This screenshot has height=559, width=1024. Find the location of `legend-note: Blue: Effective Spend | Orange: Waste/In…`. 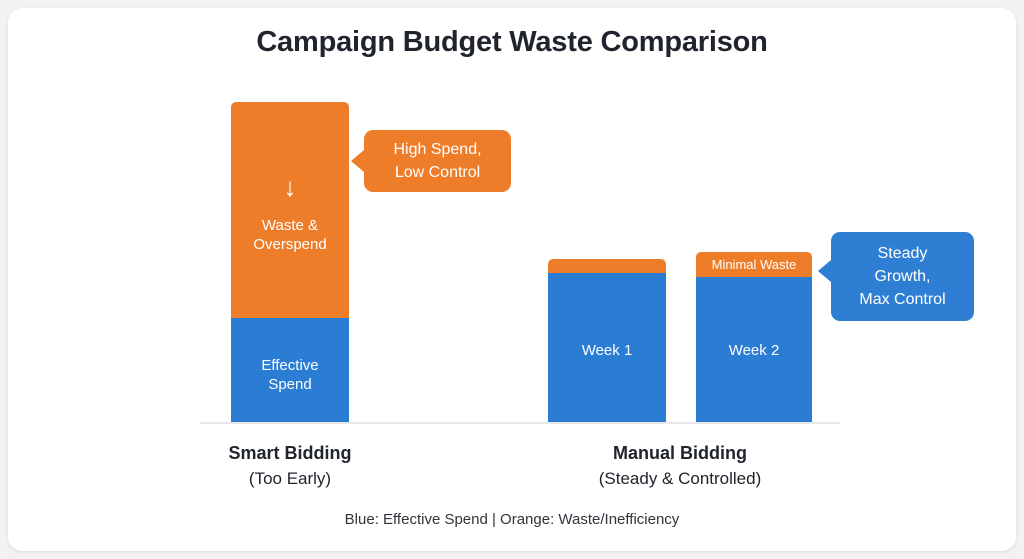

legend-note: Blue: Effective Spend | Orange: Waste/In… is located at coordinates (512, 519).